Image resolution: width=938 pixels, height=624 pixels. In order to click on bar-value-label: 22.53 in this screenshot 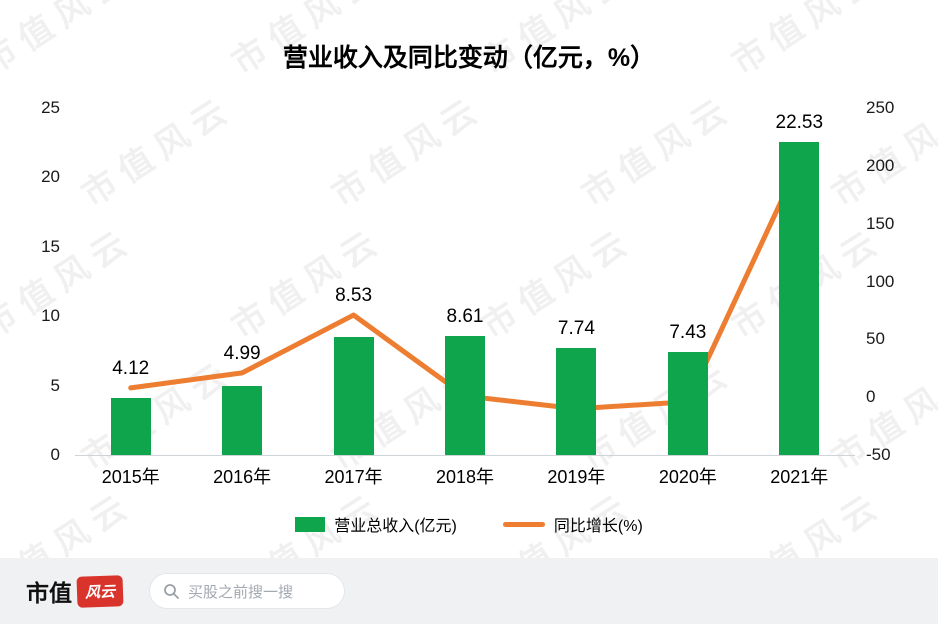, I will do `click(799, 123)`.